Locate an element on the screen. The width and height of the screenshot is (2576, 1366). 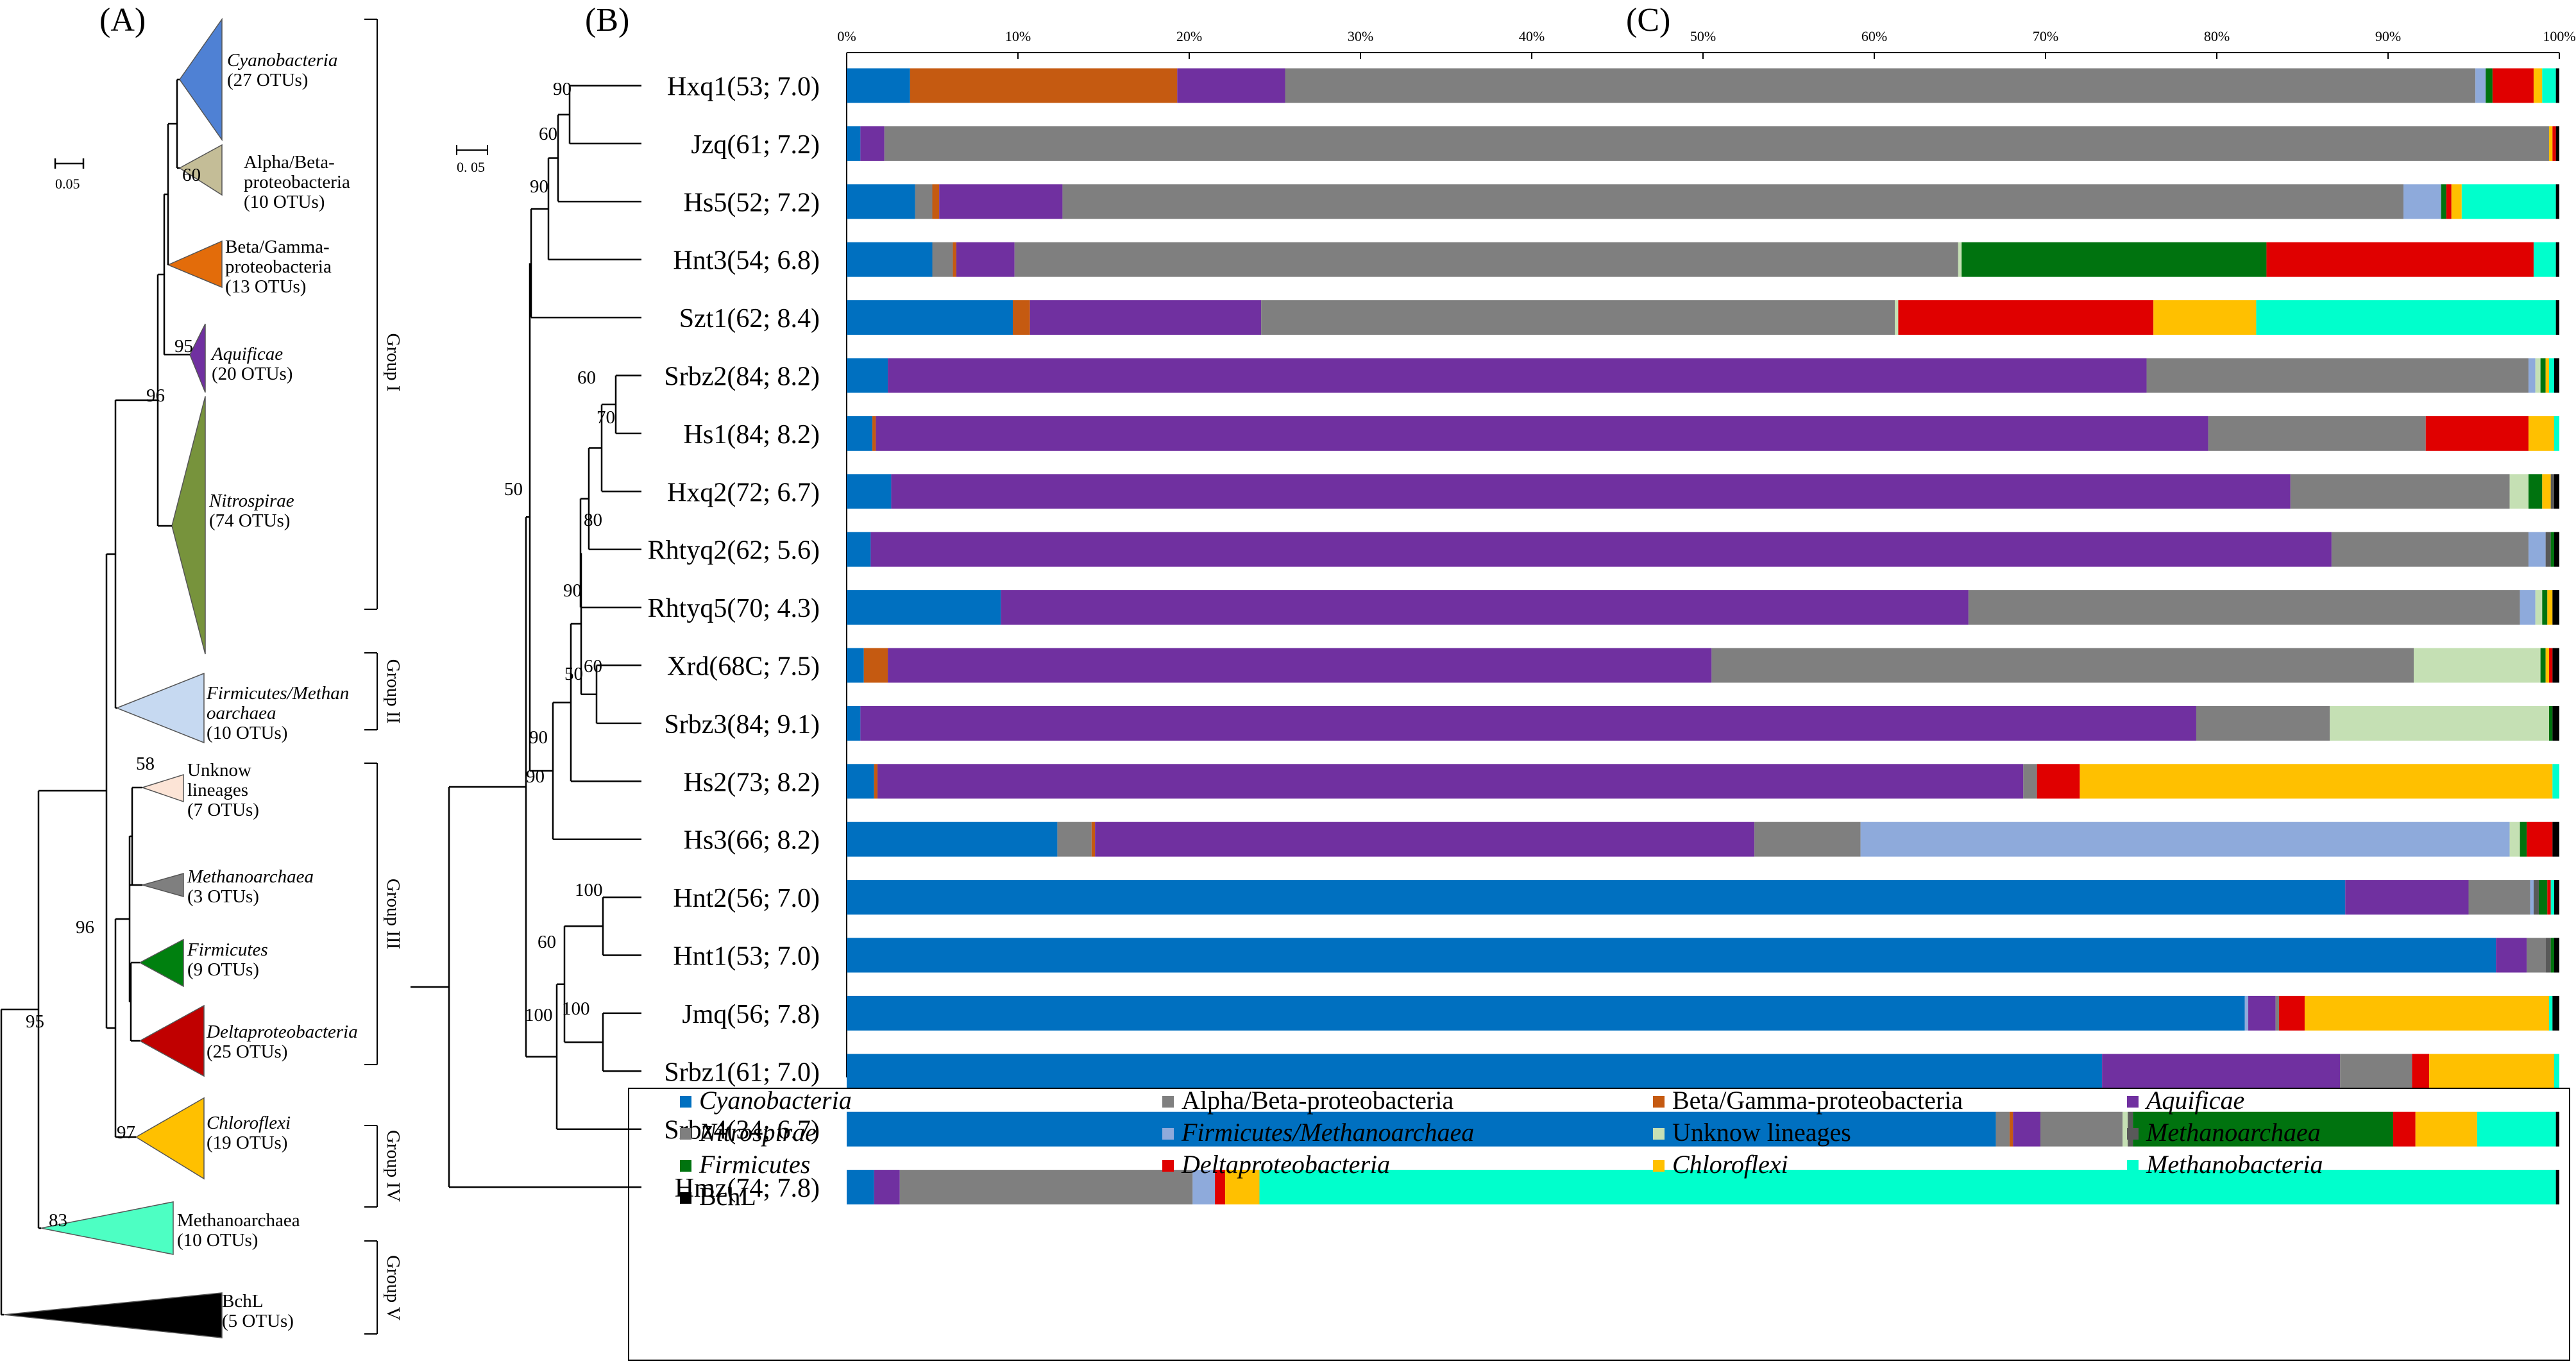
clade-label: (74 OTUs) is located at coordinates (249, 520).